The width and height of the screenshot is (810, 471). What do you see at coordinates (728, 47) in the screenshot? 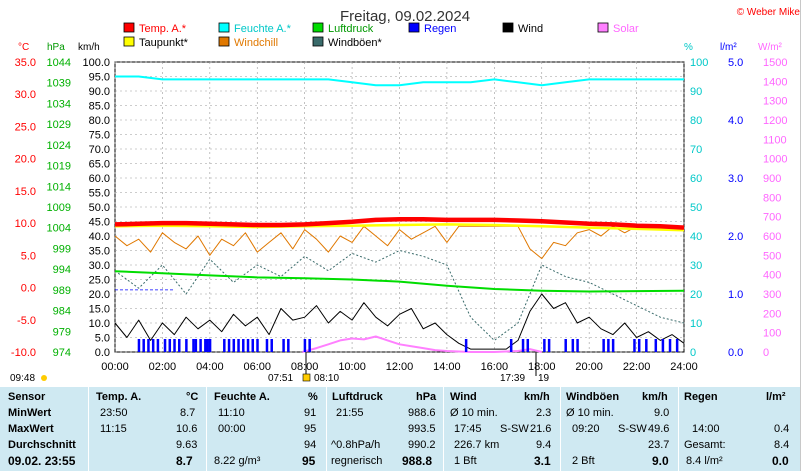
I see `axis-unit-regen: l/m²` at bounding box center [728, 47].